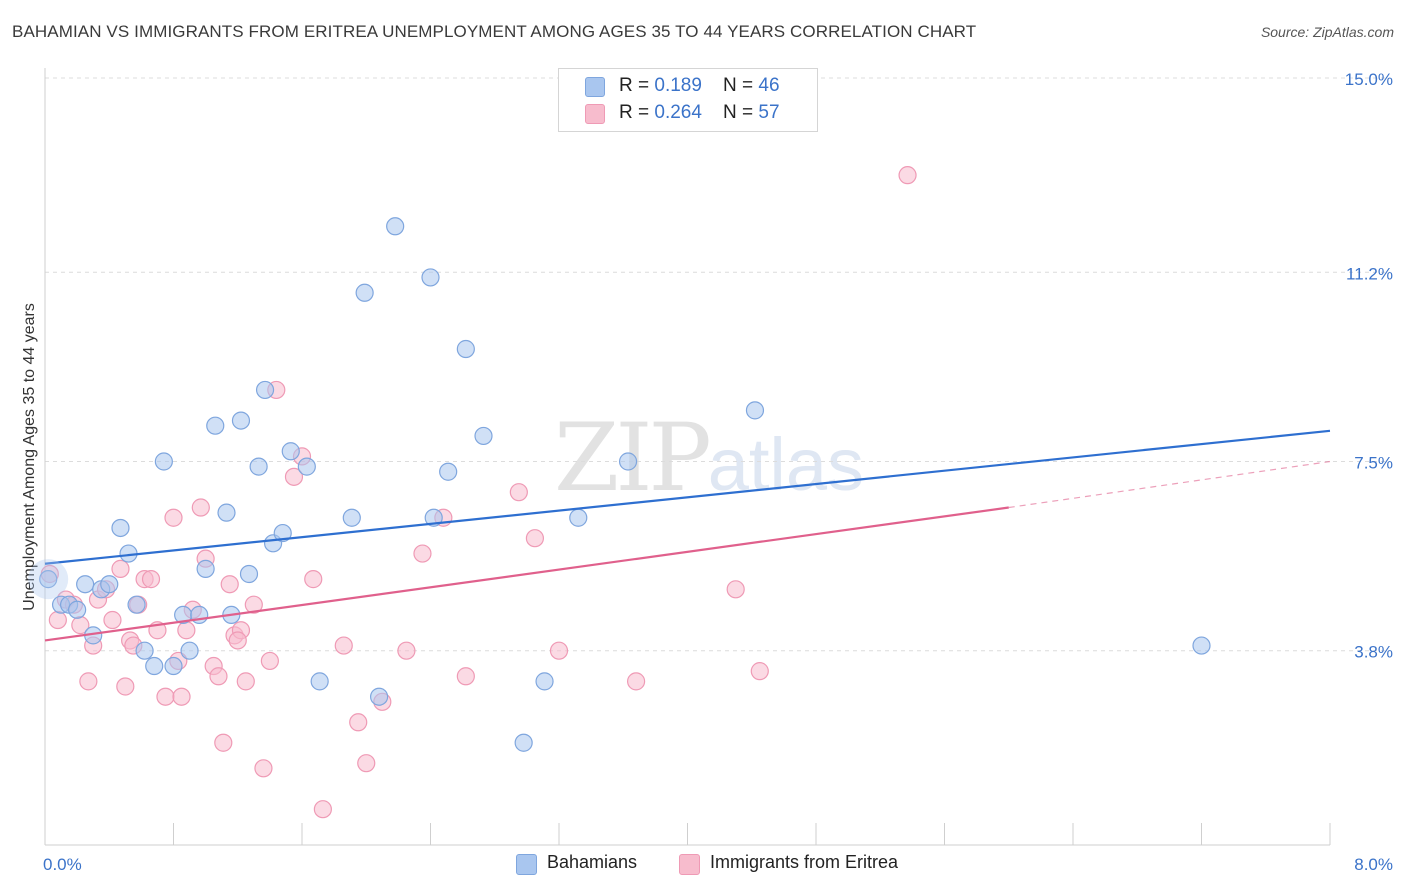 The width and height of the screenshot is (1406, 892). What do you see at coordinates (62, 864) in the screenshot?
I see `x-tick-label-min: 0.0%` at bounding box center [62, 864].